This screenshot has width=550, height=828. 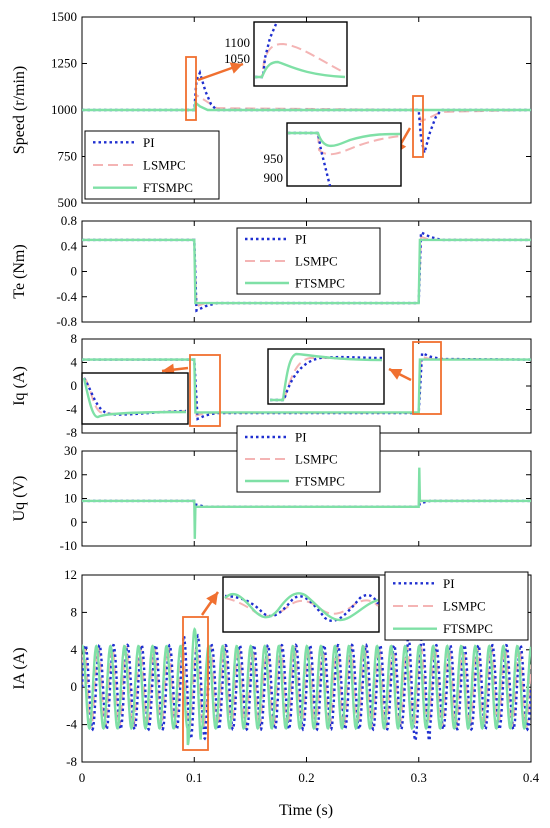 I want to click on y-axis-label: IA (A), so click(x=19, y=668).